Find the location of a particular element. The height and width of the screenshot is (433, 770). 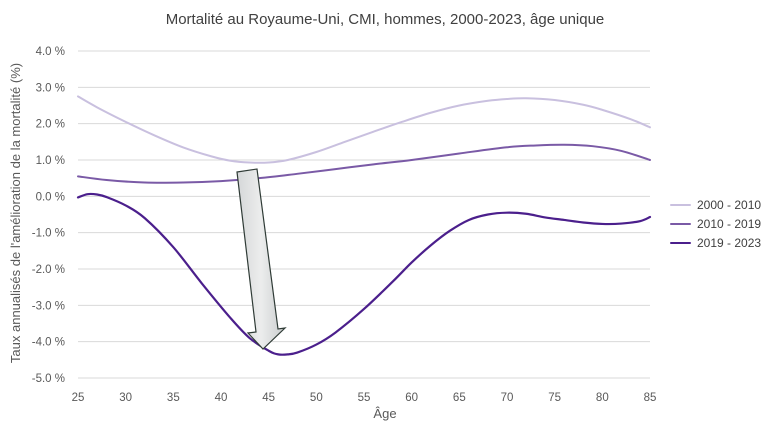

y-tick-label: -5.0 % is located at coordinates (48, 379).